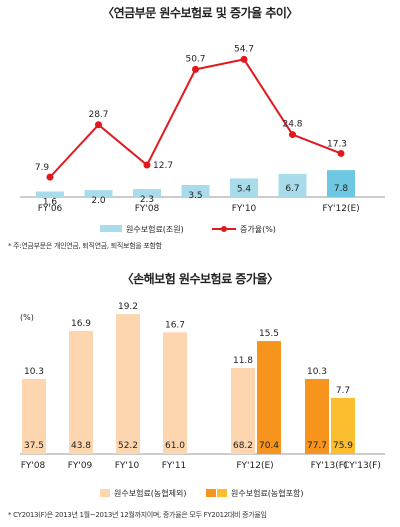  I want to click on bar-growth-label: 16.9, so click(81, 324).